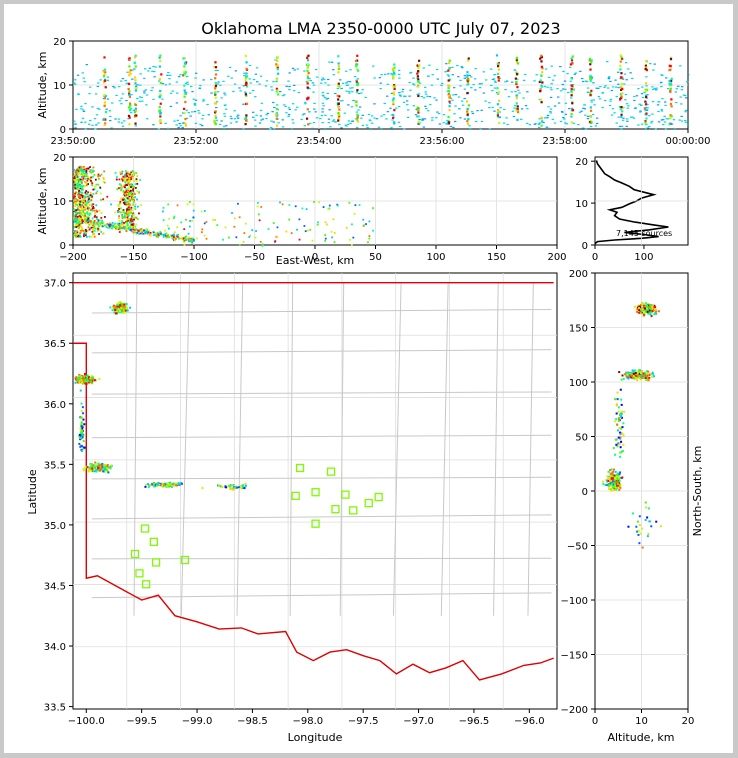 The image size is (738, 758). Describe the element at coordinates (196, 141) in the screenshot. I see `time-altitude-xtick-label: 23:52:00` at that location.